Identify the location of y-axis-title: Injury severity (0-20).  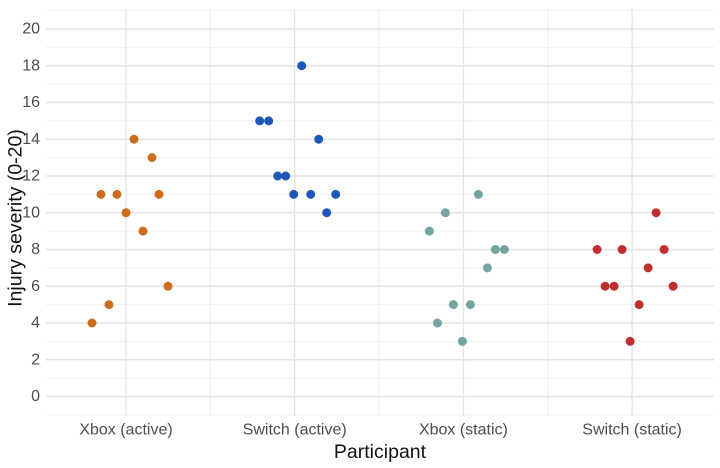
(15, 218).